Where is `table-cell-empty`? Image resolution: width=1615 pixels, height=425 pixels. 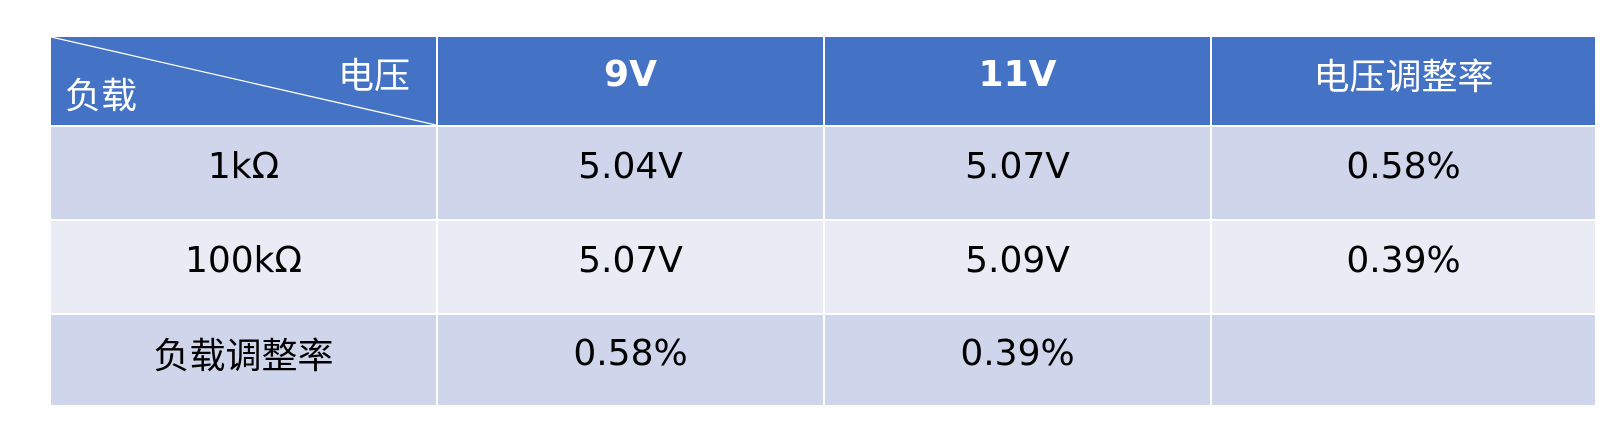
table-cell-empty is located at coordinates (1403, 360).